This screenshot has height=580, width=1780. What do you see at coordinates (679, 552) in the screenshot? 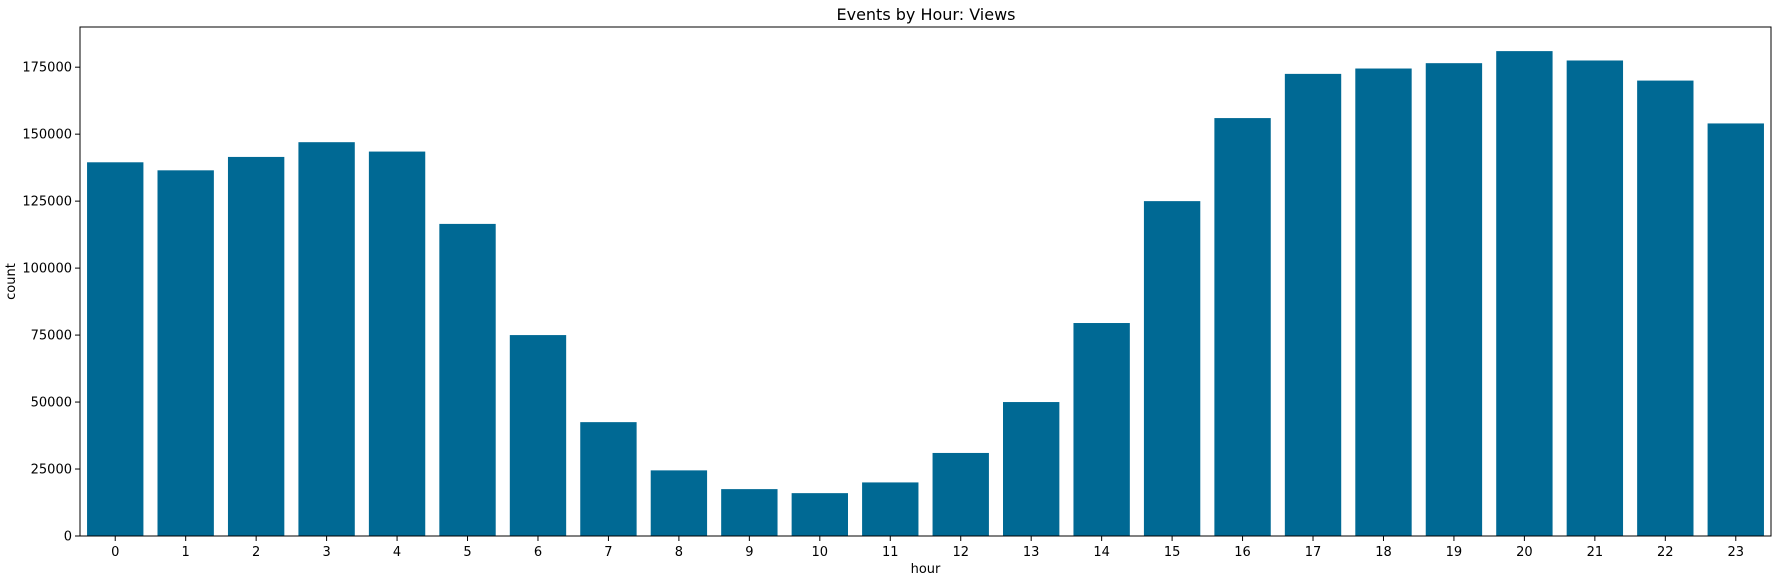
I see `x-tick-label: 8` at bounding box center [679, 552].